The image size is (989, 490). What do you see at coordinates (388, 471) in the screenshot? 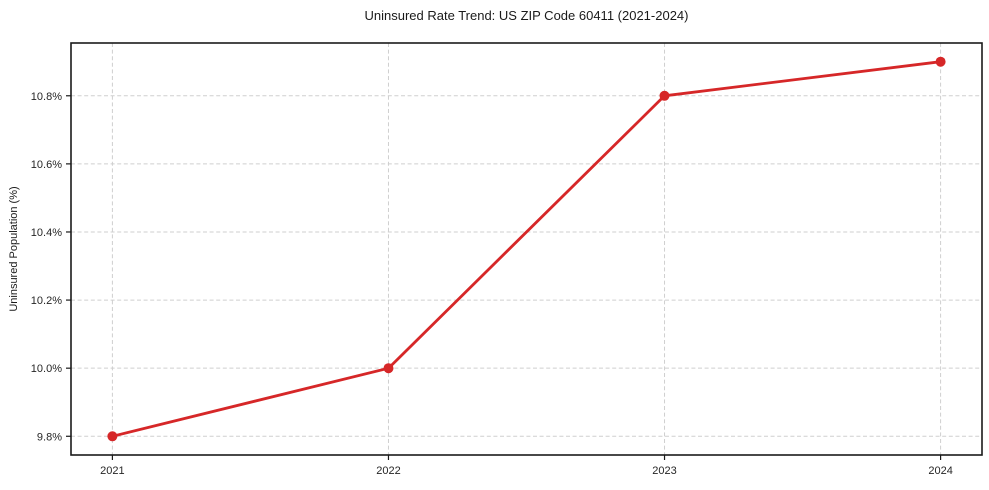
I see `x-tick-label: 2022` at bounding box center [388, 471].